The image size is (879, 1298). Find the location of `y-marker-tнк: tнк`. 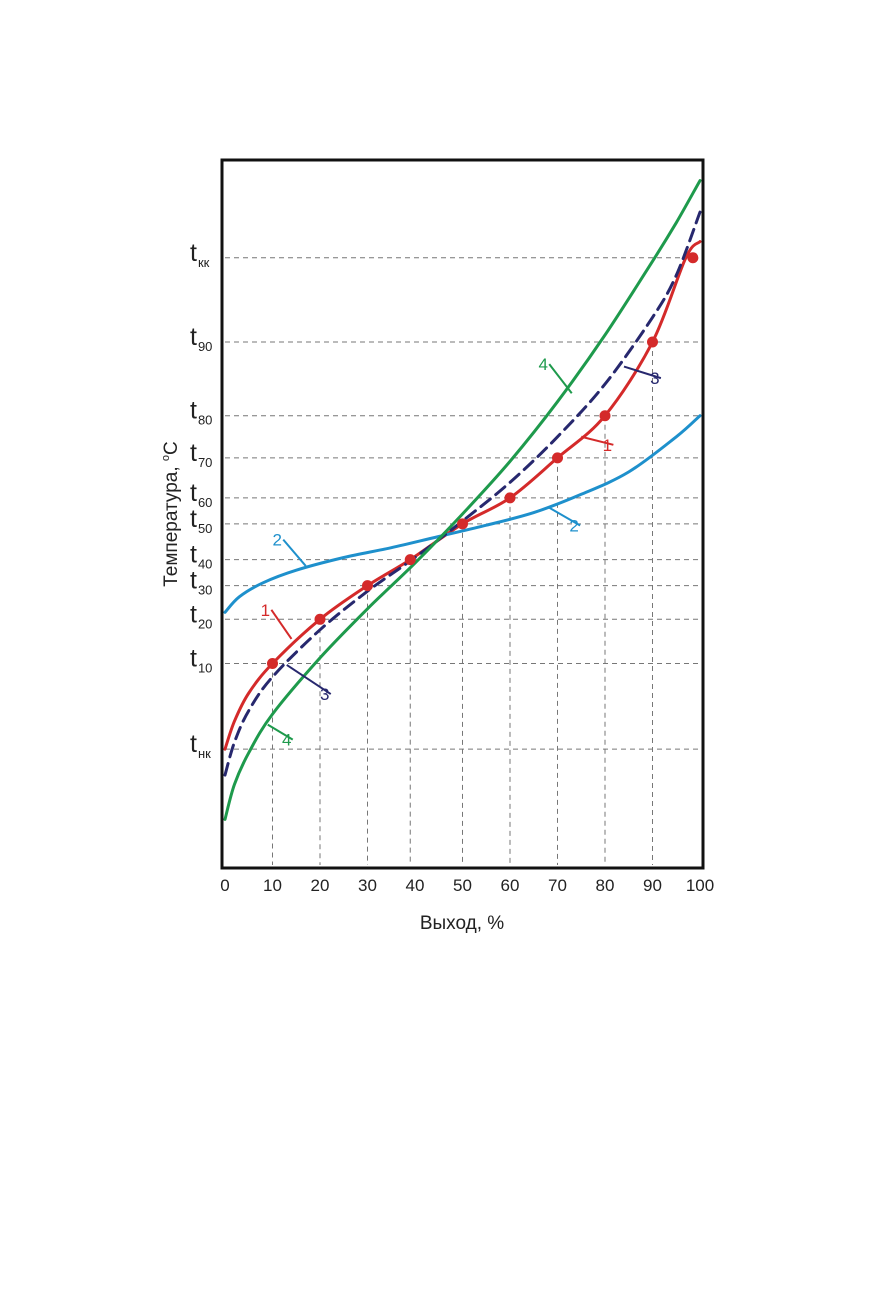

y-marker-tнк: tнк is located at coordinates (200, 745).